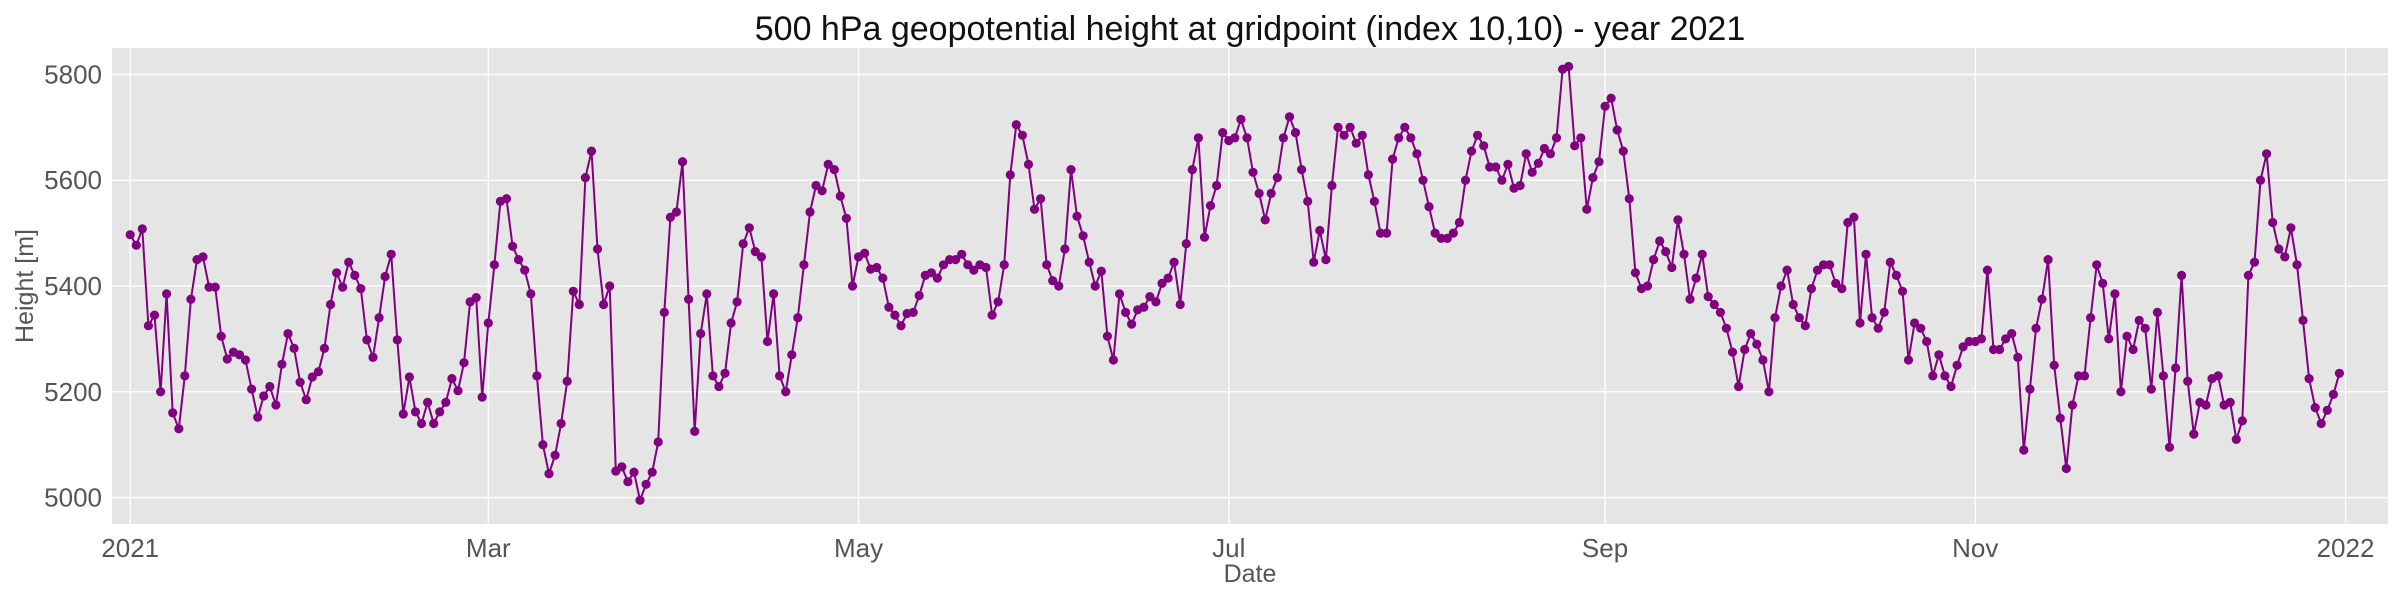 This screenshot has height=600, width=2400. Describe the element at coordinates (1228, 548) in the screenshot. I see `x-tick-label: Jul` at that location.